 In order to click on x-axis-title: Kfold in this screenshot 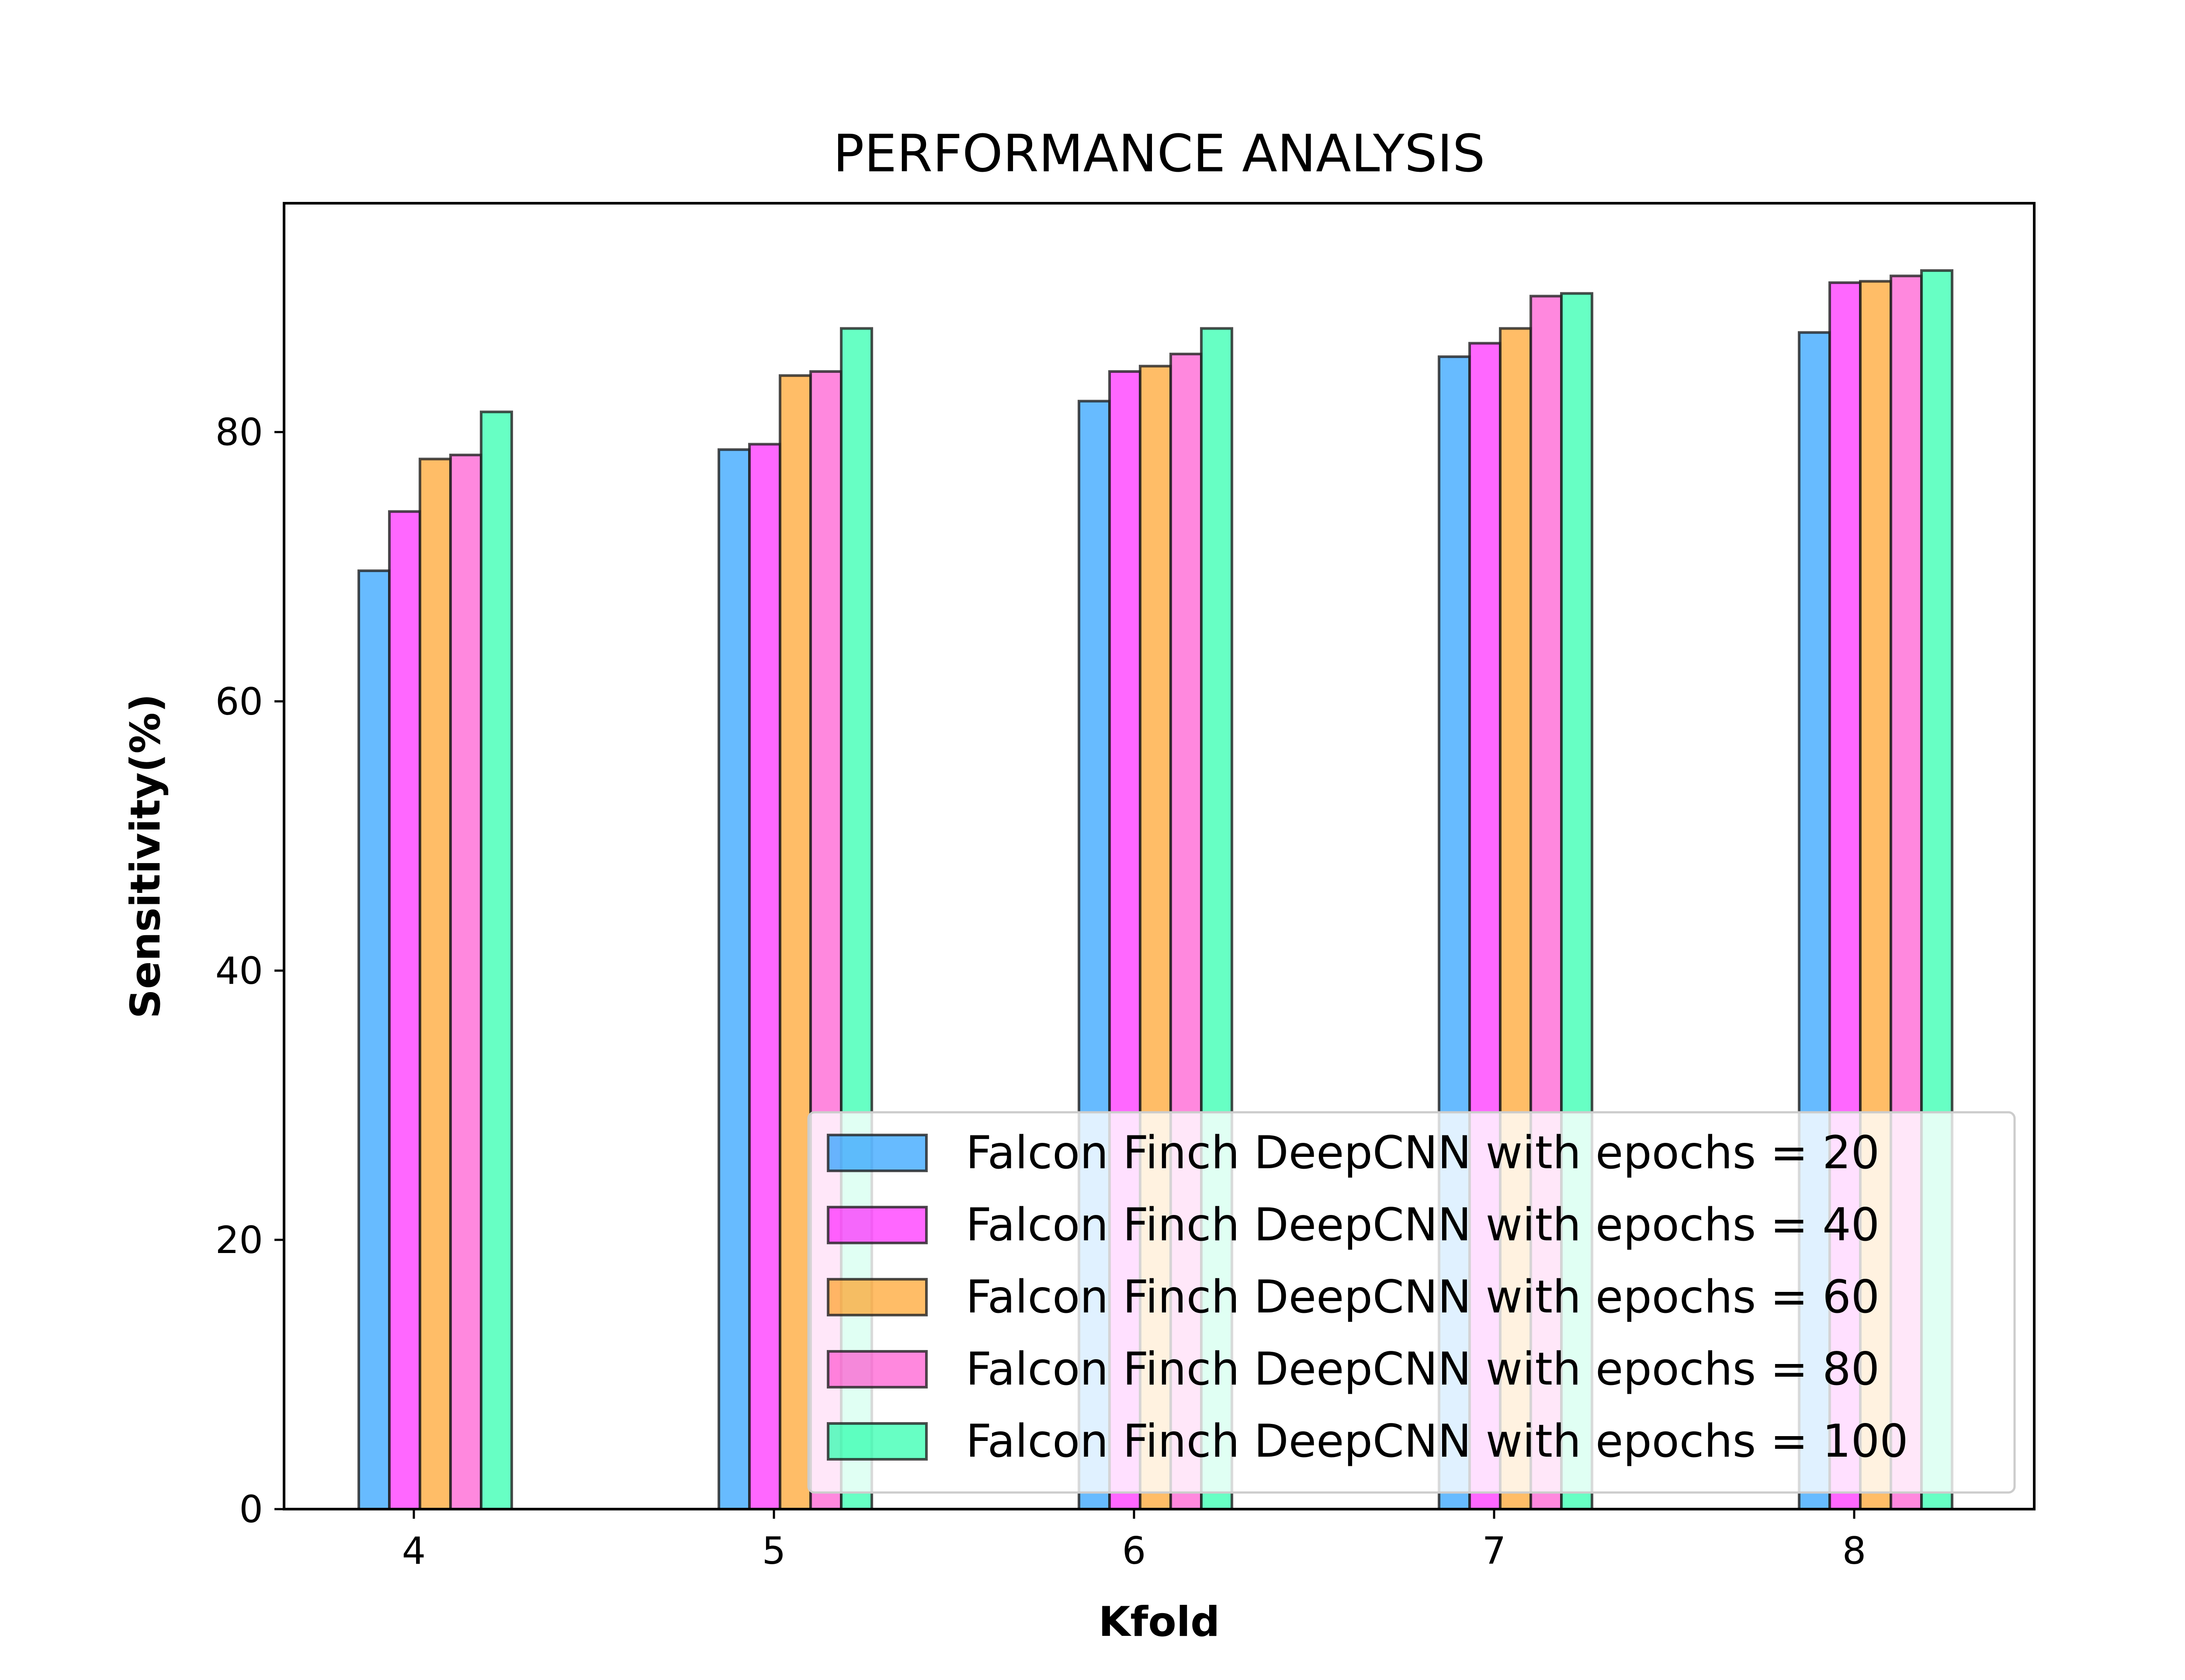, I will do `click(1159, 1622)`.